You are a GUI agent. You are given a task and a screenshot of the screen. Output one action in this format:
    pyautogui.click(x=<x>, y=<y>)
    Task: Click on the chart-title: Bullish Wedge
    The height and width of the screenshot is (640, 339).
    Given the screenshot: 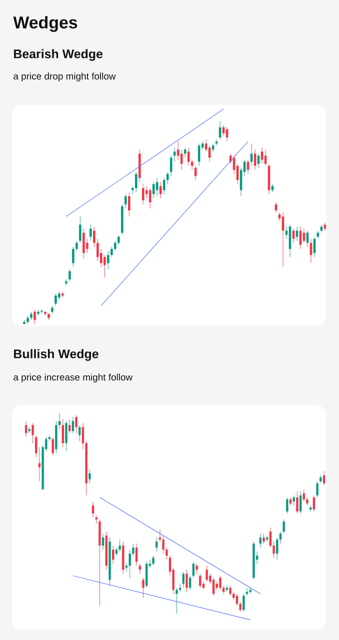 What is the action you would take?
    pyautogui.click(x=56, y=355)
    